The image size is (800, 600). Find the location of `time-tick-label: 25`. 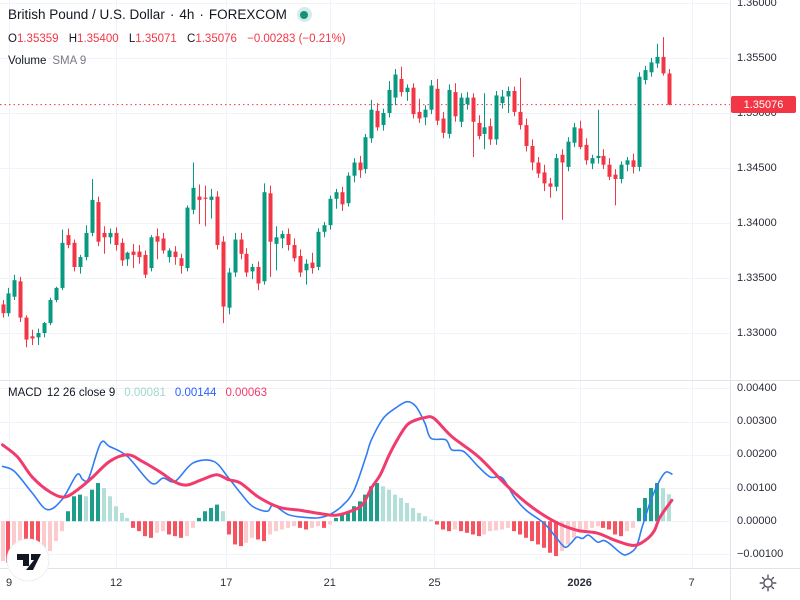

time-tick-label: 25 is located at coordinates (434, 583).